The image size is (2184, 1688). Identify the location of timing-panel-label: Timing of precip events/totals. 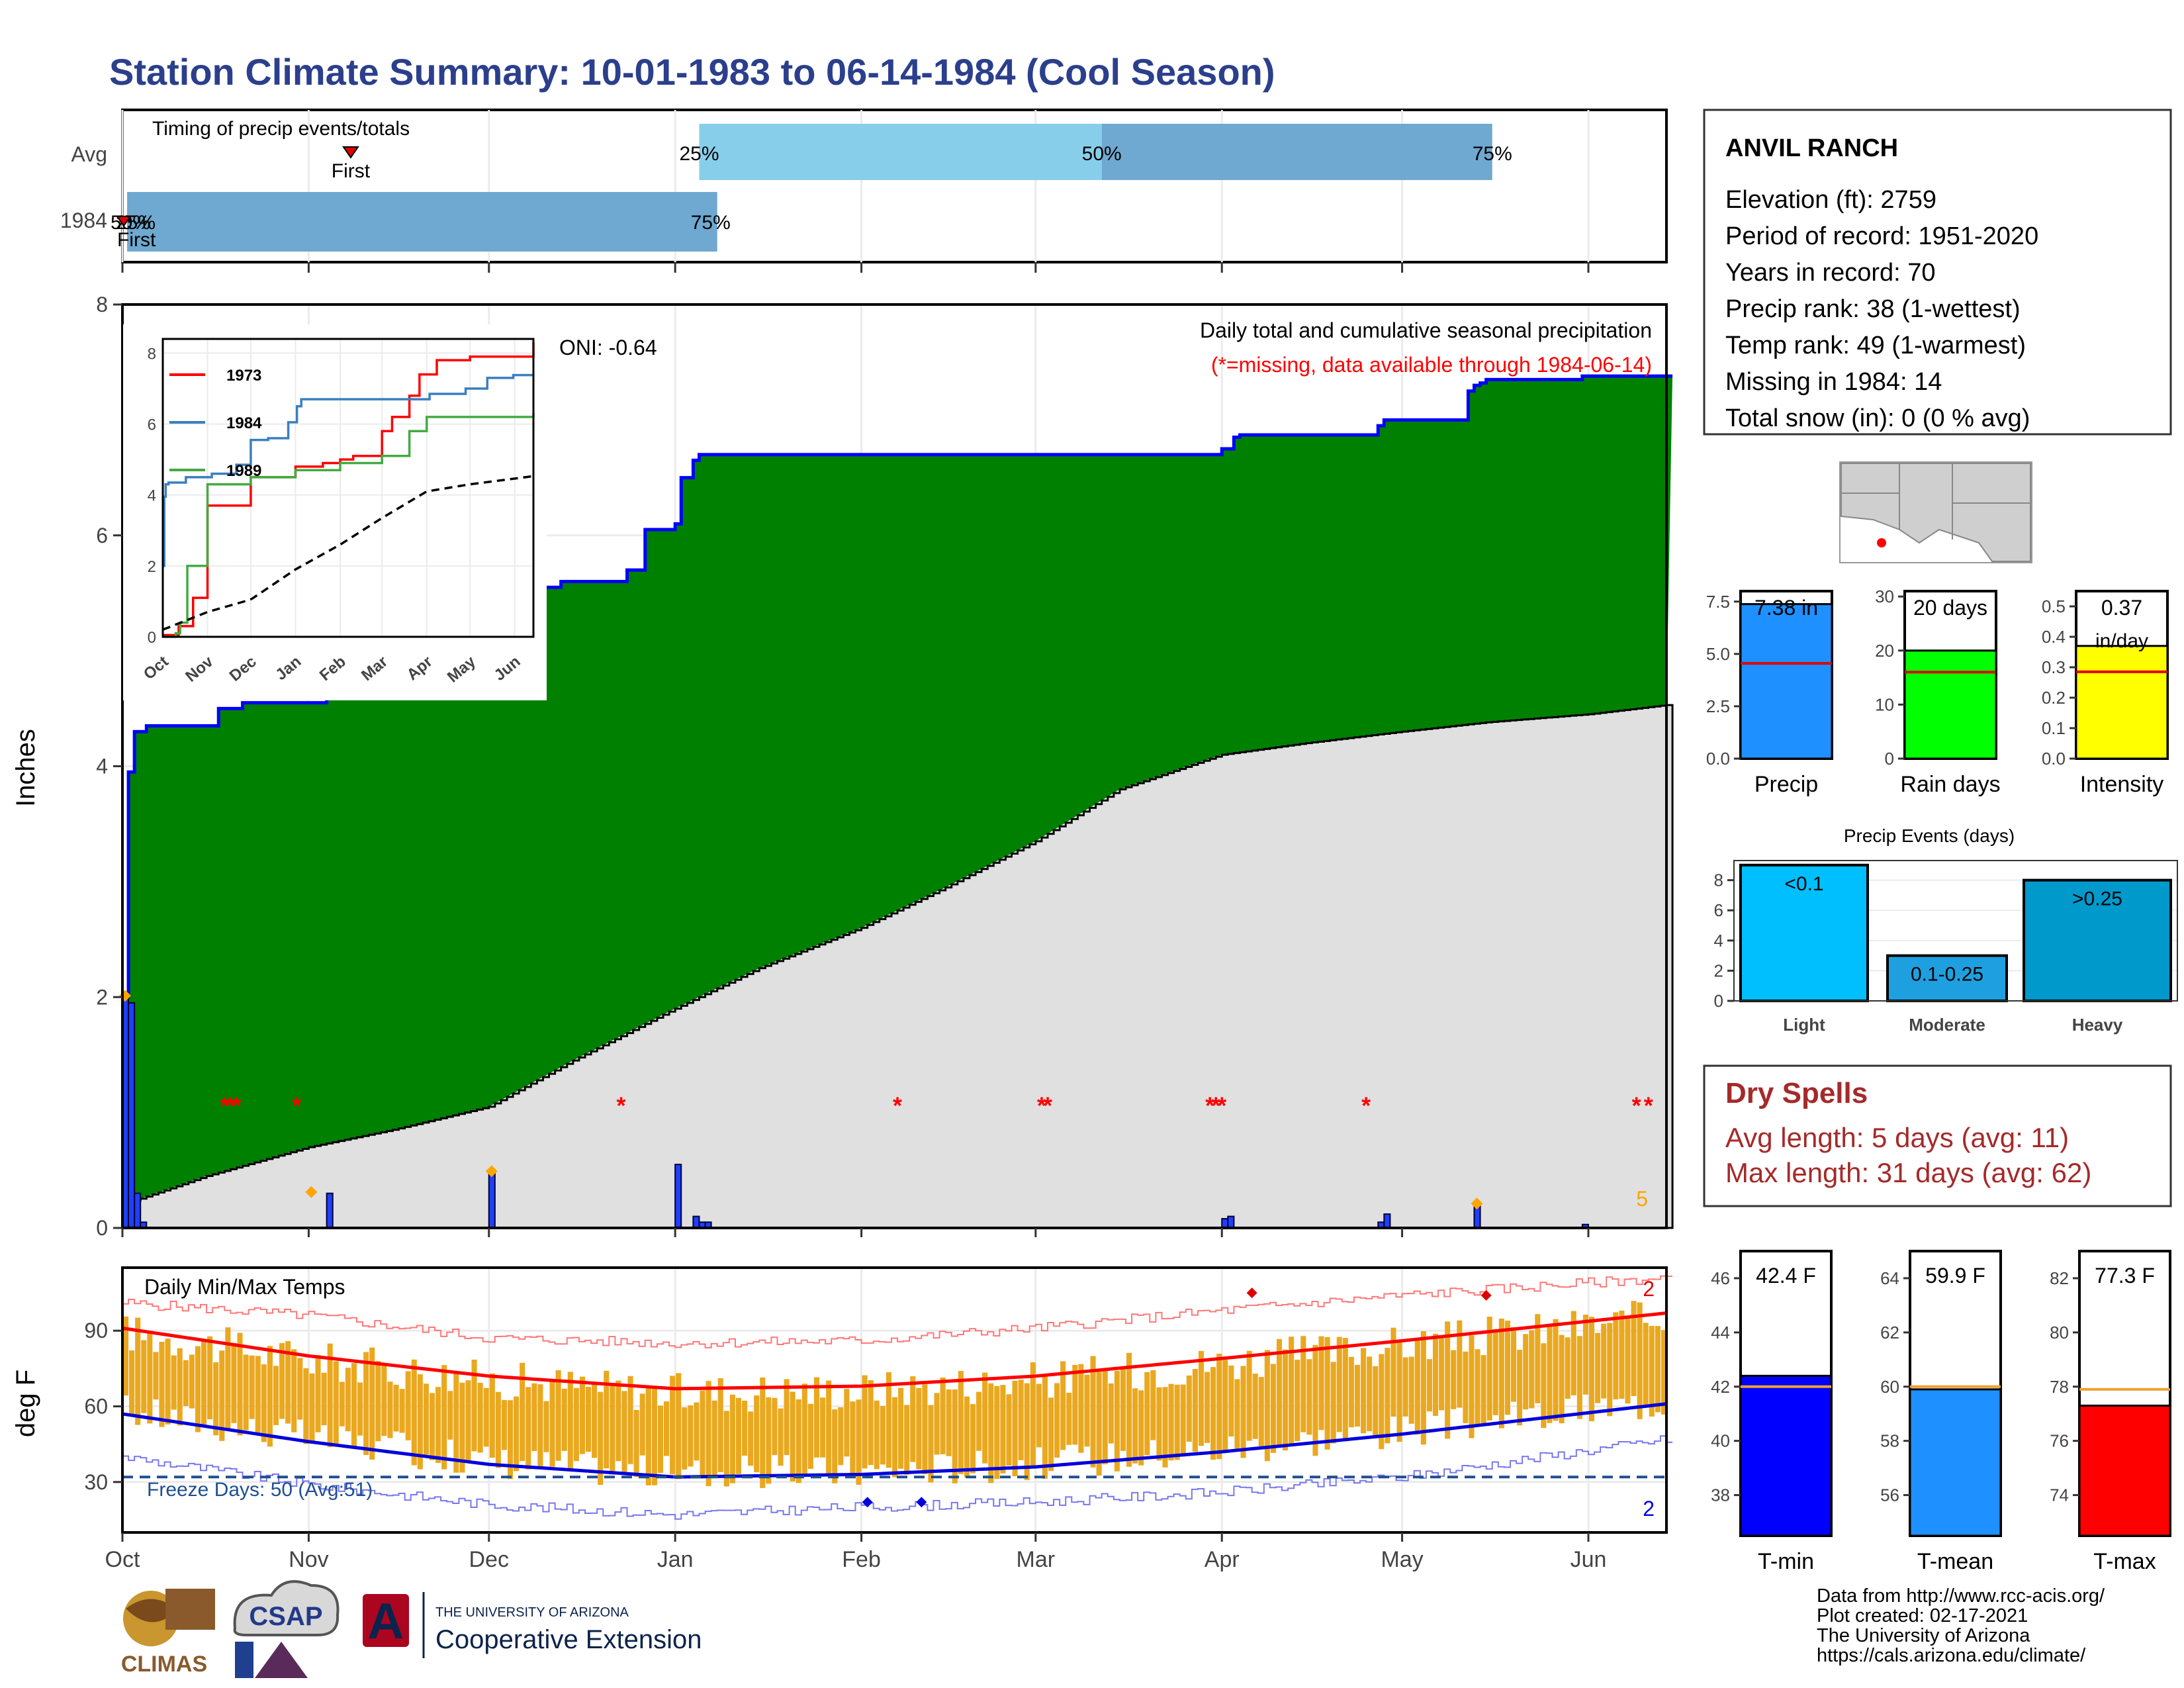
(281, 129).